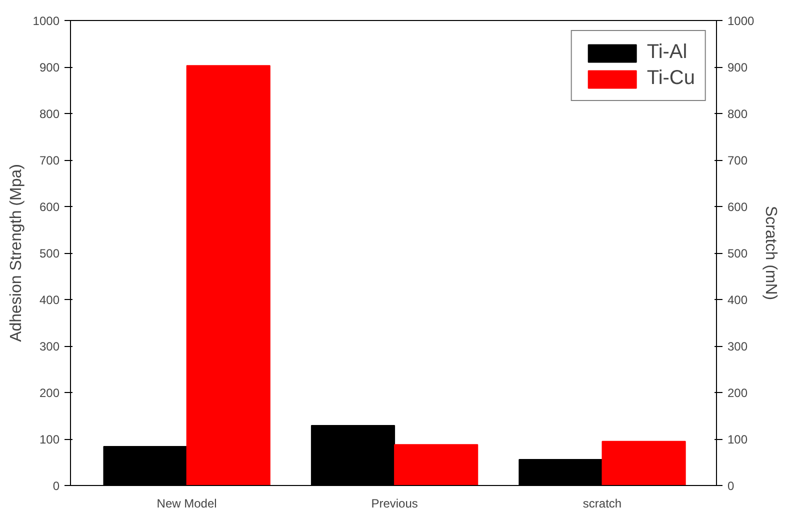  Describe the element at coordinates (670, 78) in the screenshot. I see `legend-label: Ti-Cu` at that location.